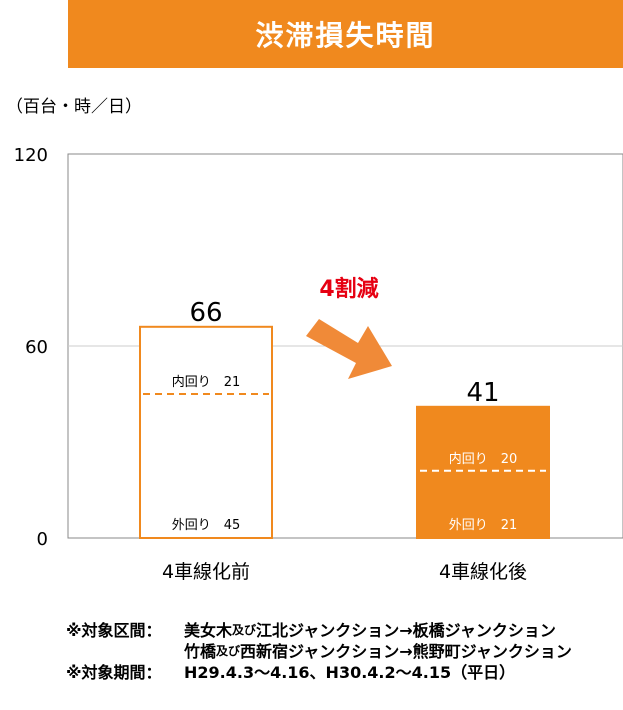  I want to click on note-small-section-2: 及び, so click(228, 651).